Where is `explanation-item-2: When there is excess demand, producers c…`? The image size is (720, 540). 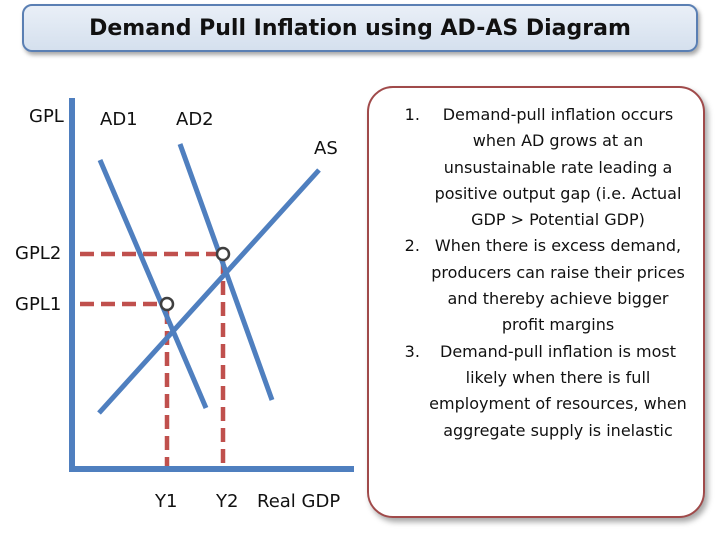
explanation-item-2: When there is excess demand, producers c… is located at coordinates (558, 285).